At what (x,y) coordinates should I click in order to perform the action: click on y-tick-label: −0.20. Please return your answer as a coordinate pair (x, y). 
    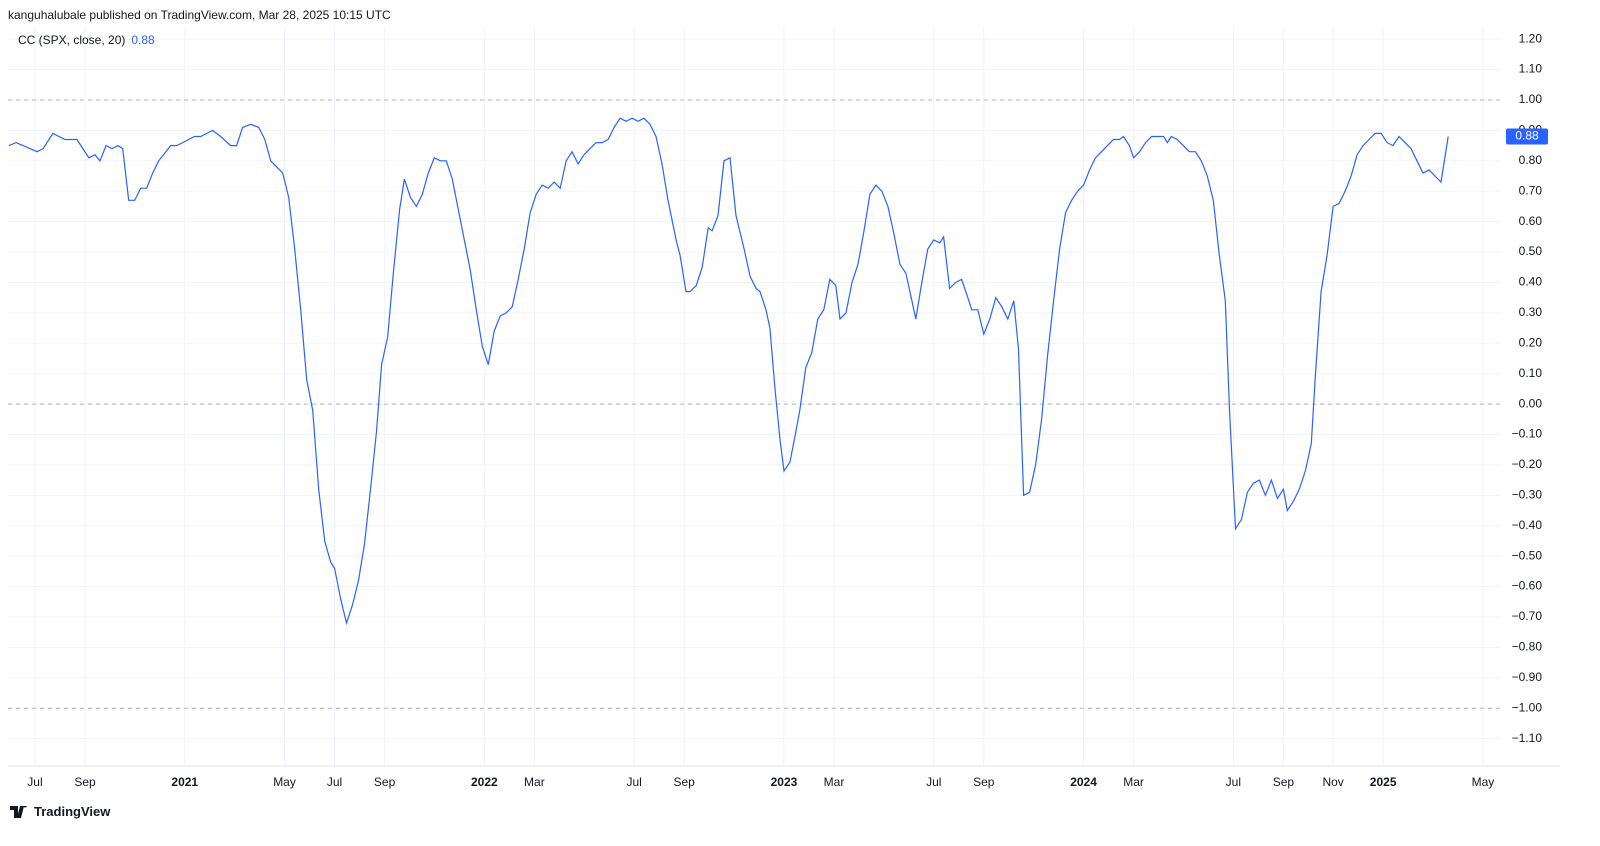
    Looking at the image, I should click on (1527, 464).